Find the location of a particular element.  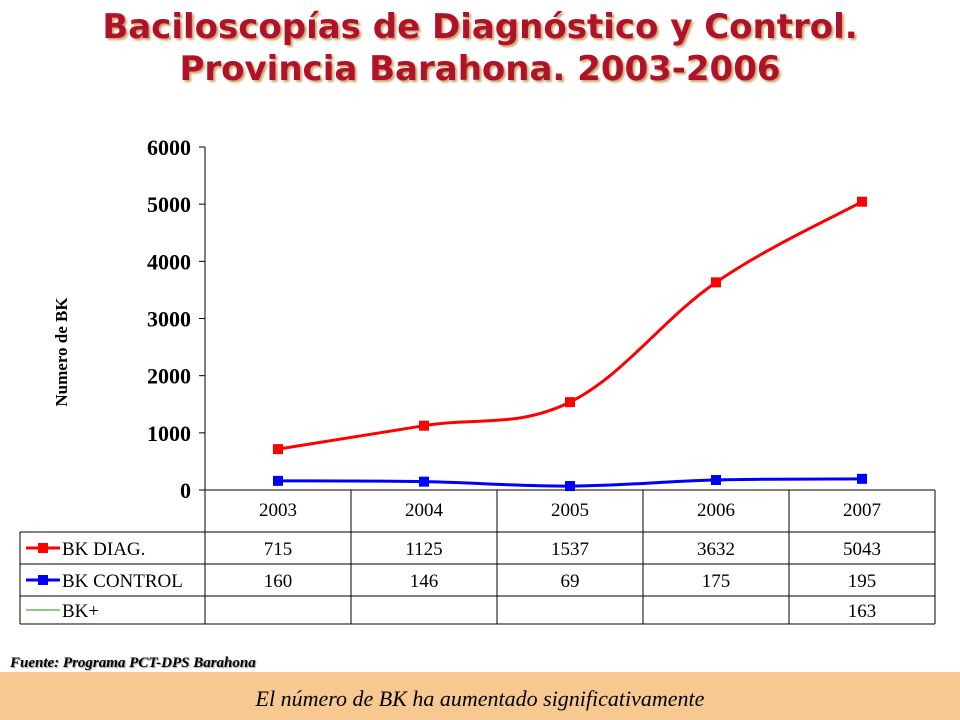

legend-label-1: BK CONTROL is located at coordinates (122, 581).